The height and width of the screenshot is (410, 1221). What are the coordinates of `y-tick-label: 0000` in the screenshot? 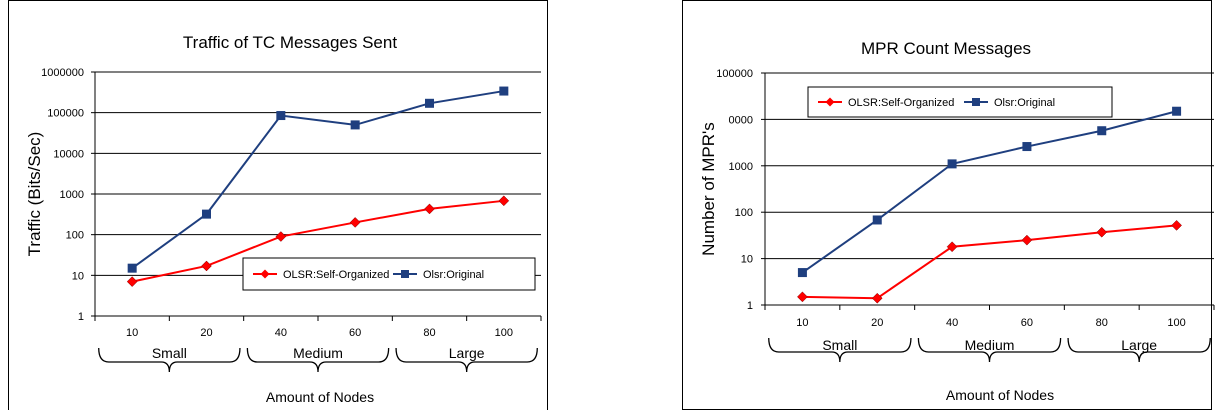 It's located at (741, 120).